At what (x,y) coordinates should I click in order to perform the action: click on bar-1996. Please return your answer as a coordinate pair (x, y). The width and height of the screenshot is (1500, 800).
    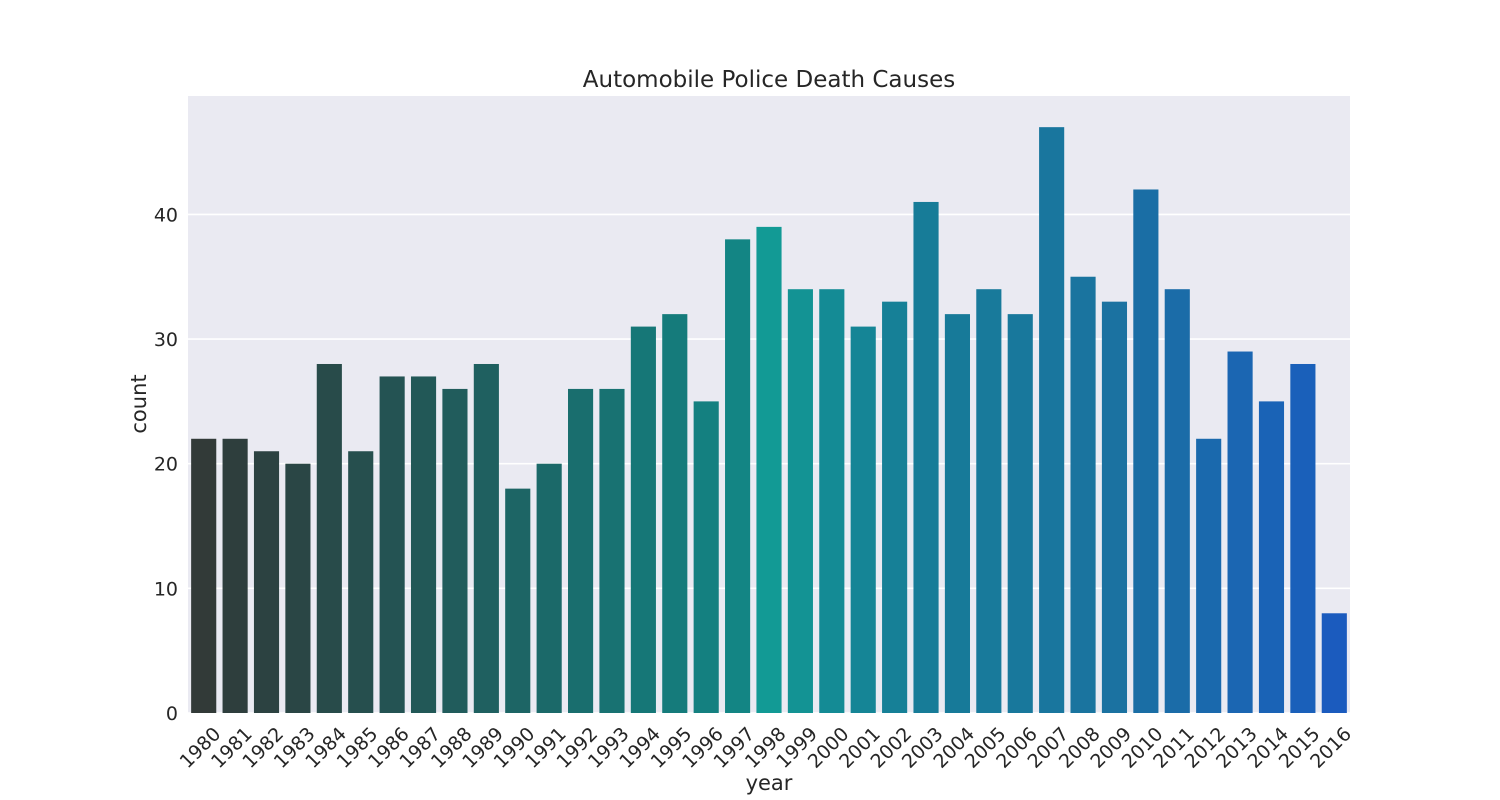
    Looking at the image, I should click on (706, 557).